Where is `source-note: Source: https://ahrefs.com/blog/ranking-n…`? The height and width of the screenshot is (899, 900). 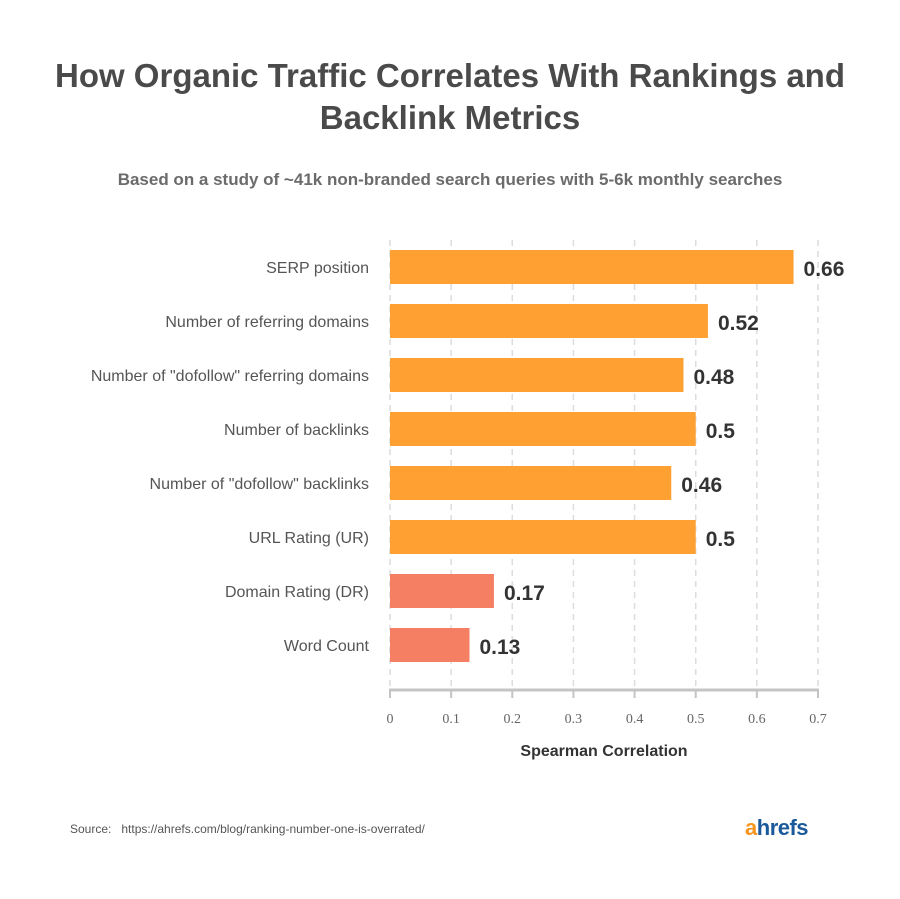 source-note: Source: https://ahrefs.com/blog/ranking-n… is located at coordinates (247, 829).